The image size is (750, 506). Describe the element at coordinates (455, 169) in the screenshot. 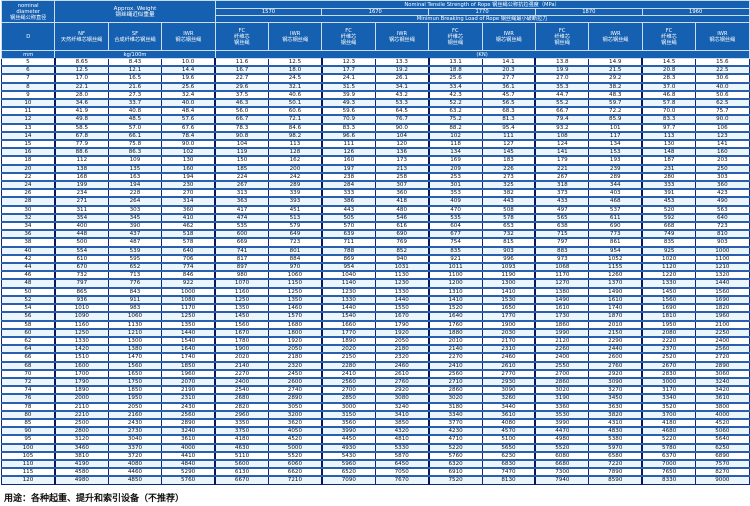

I see `value-cell: 209` at that location.